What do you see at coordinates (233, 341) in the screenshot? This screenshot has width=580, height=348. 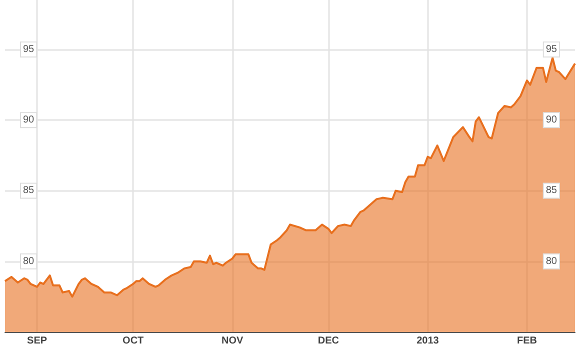 I see `x-tick-label: NOV` at bounding box center [233, 341].